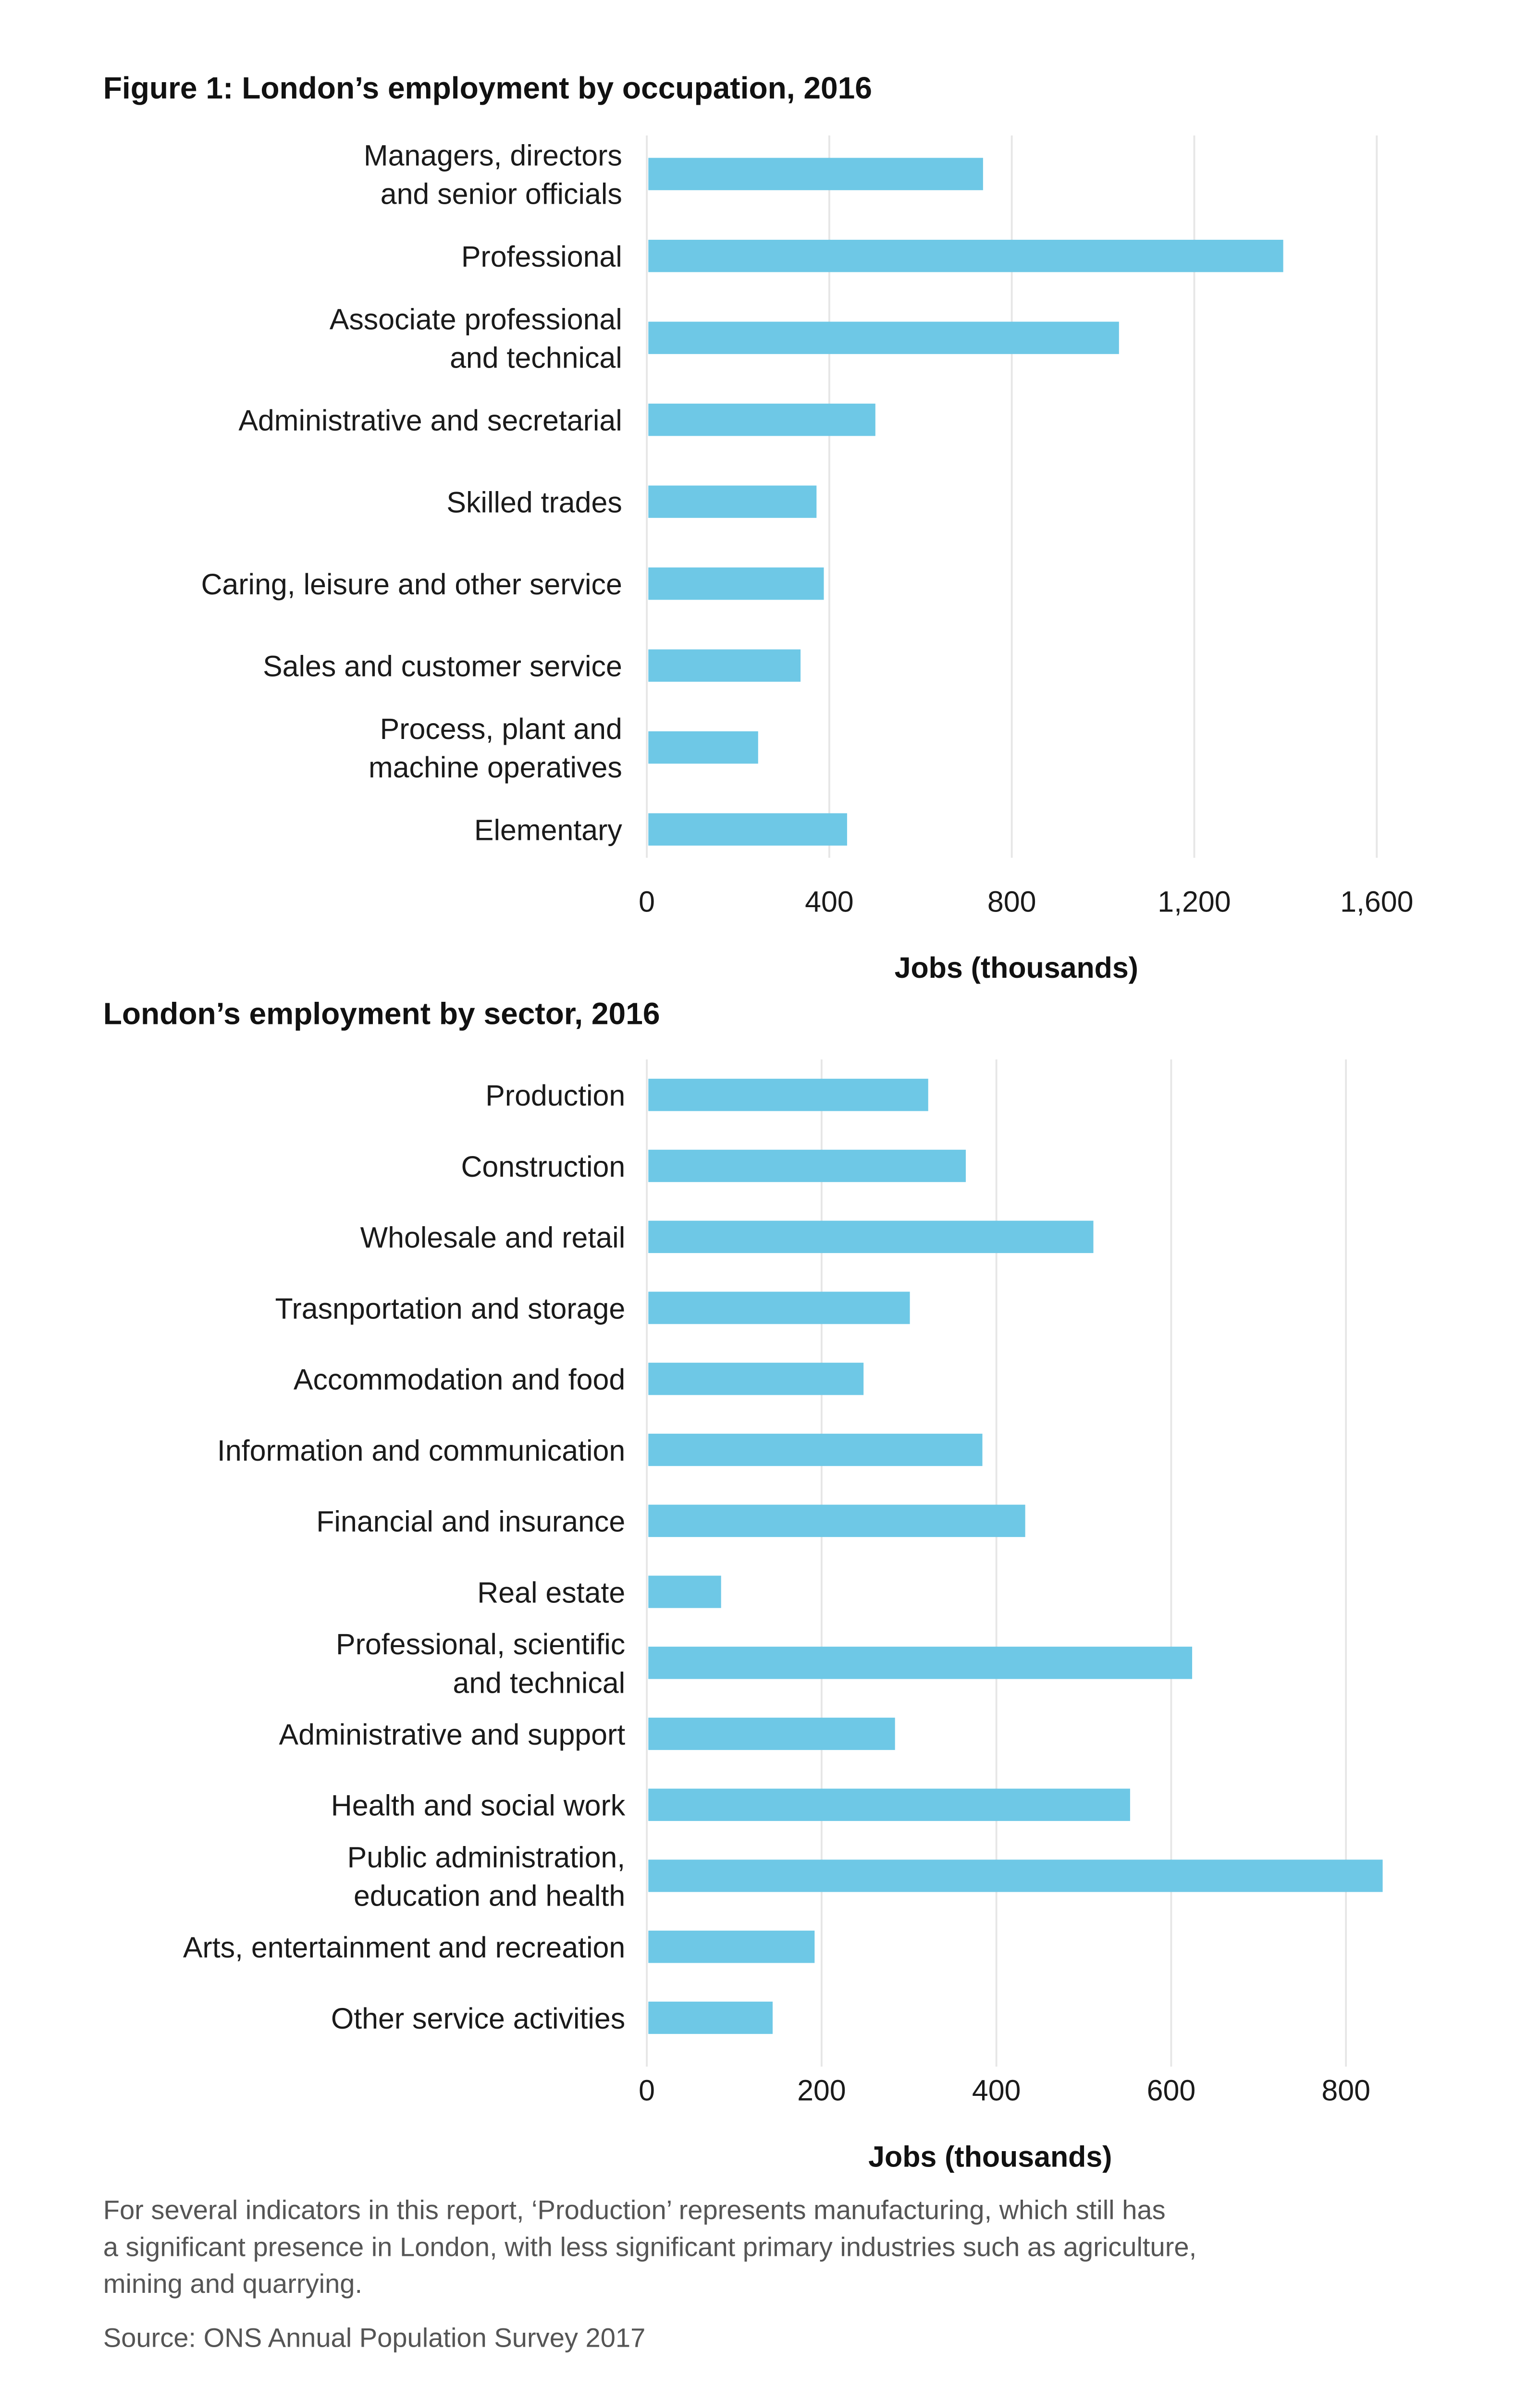  What do you see at coordinates (541, 256) in the screenshot?
I see `category-label: Professional` at bounding box center [541, 256].